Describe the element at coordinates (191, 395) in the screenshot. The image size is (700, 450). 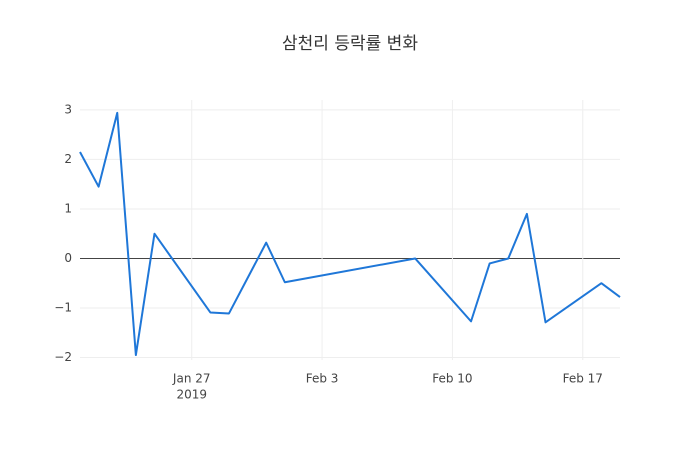
I see `x-tick-sublabel: 2019` at that location.